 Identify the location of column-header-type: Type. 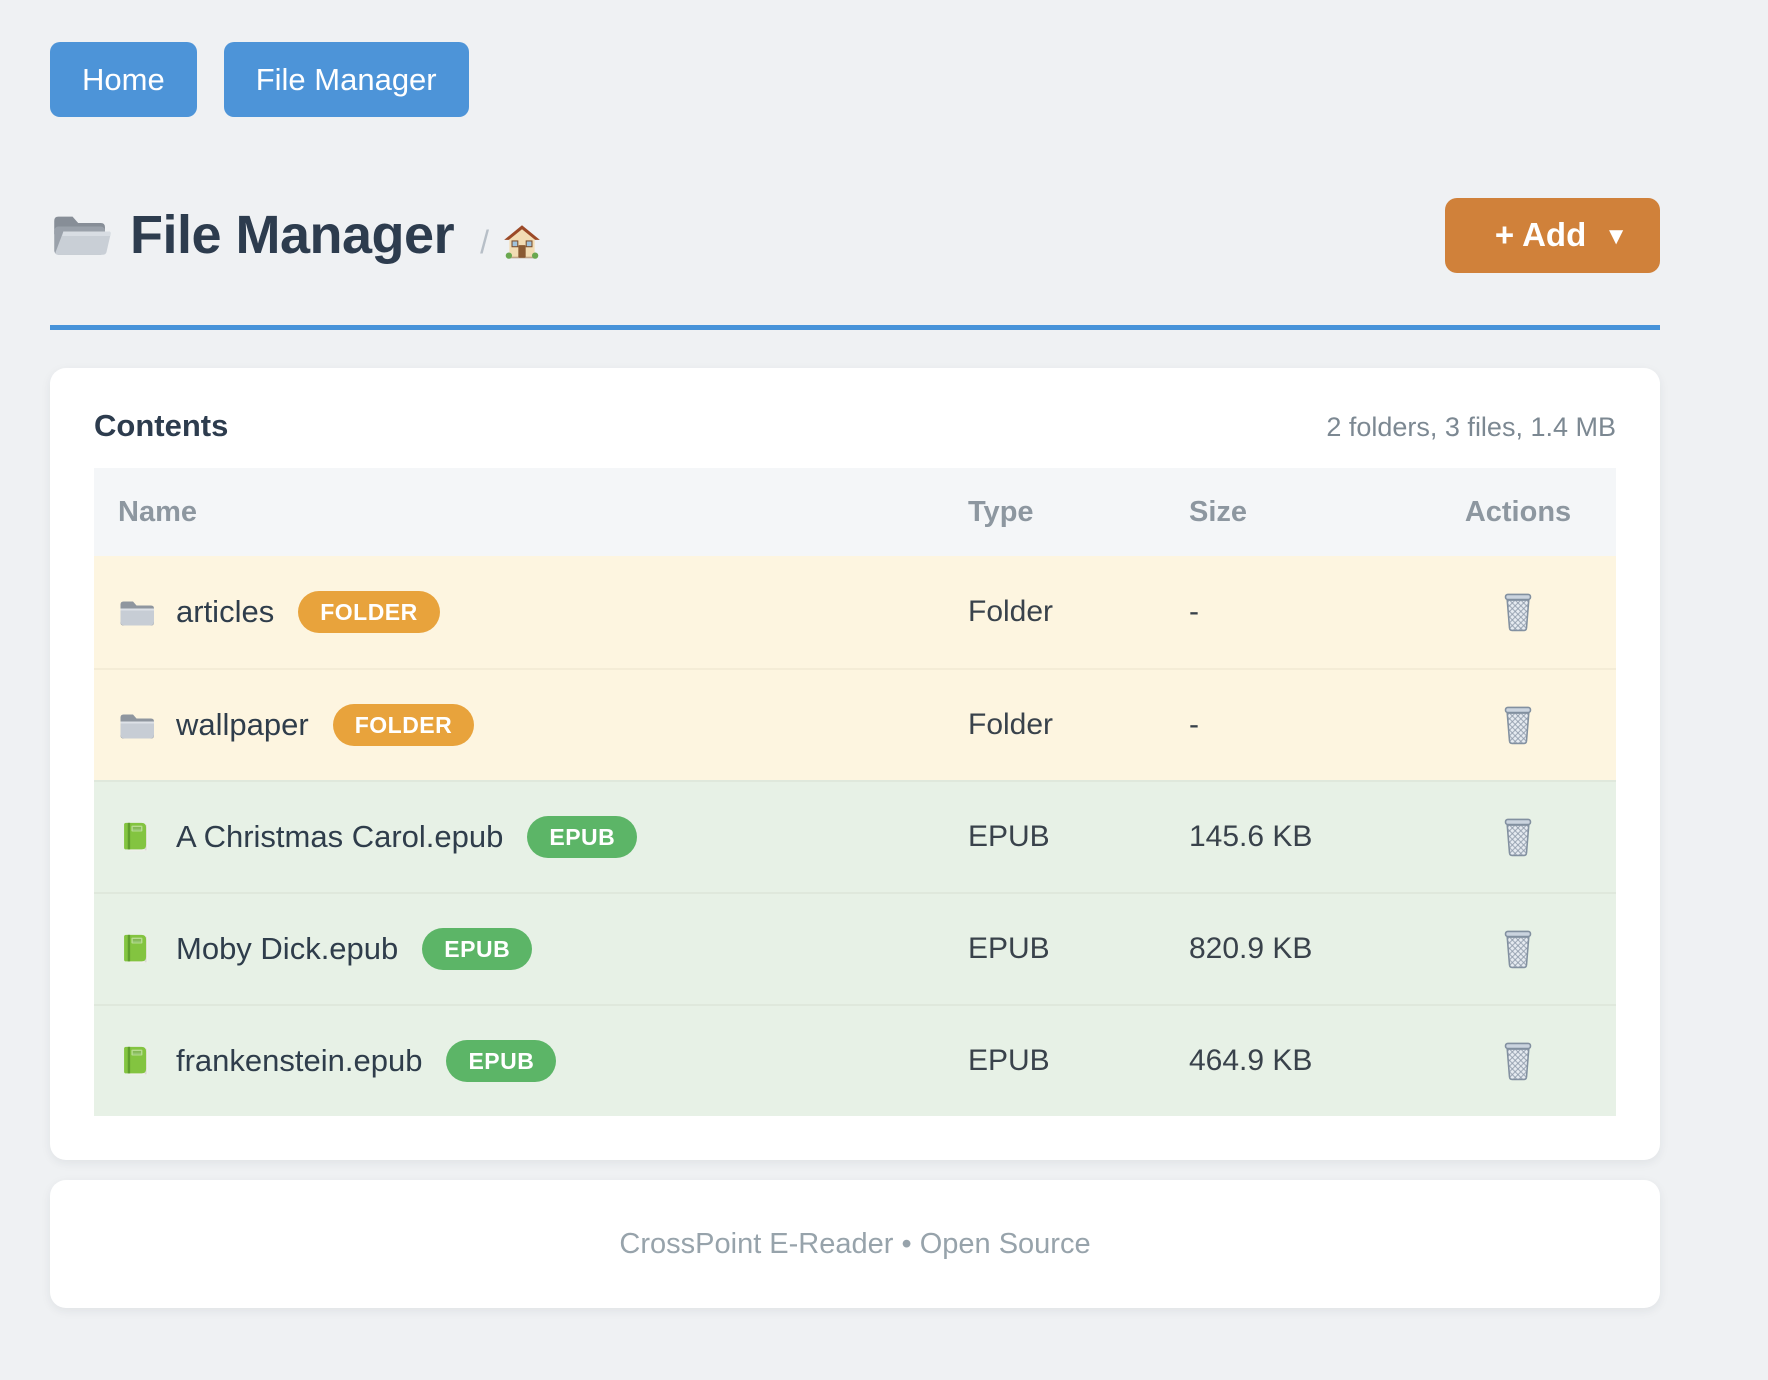
(1001, 511).